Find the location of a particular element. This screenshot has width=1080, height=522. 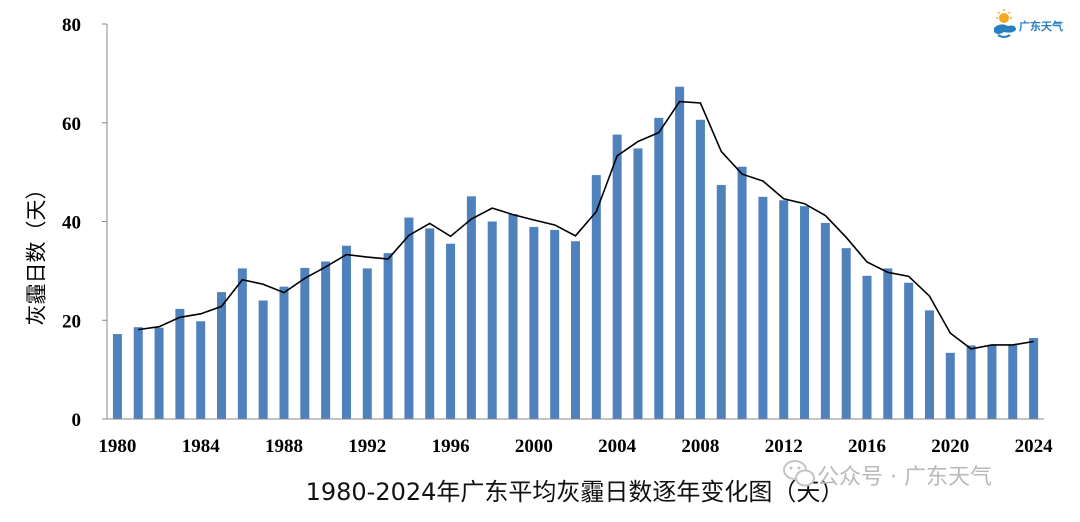

bar-2019 is located at coordinates (929, 365).